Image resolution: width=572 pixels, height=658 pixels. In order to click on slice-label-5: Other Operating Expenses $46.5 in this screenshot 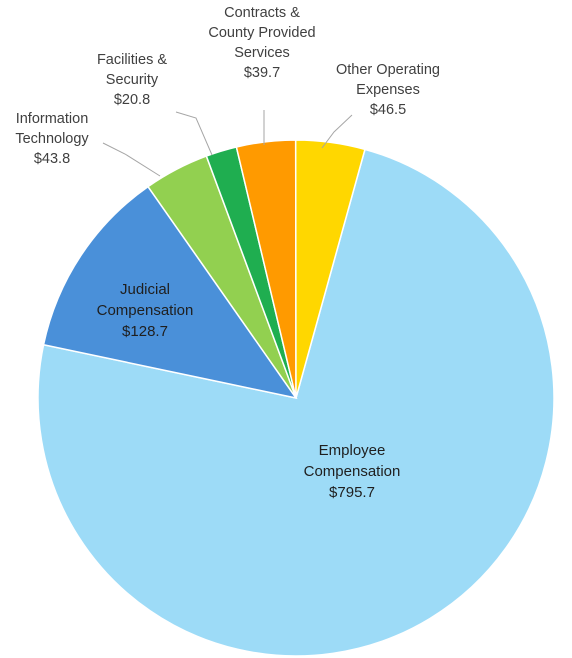, I will do `click(388, 90)`.